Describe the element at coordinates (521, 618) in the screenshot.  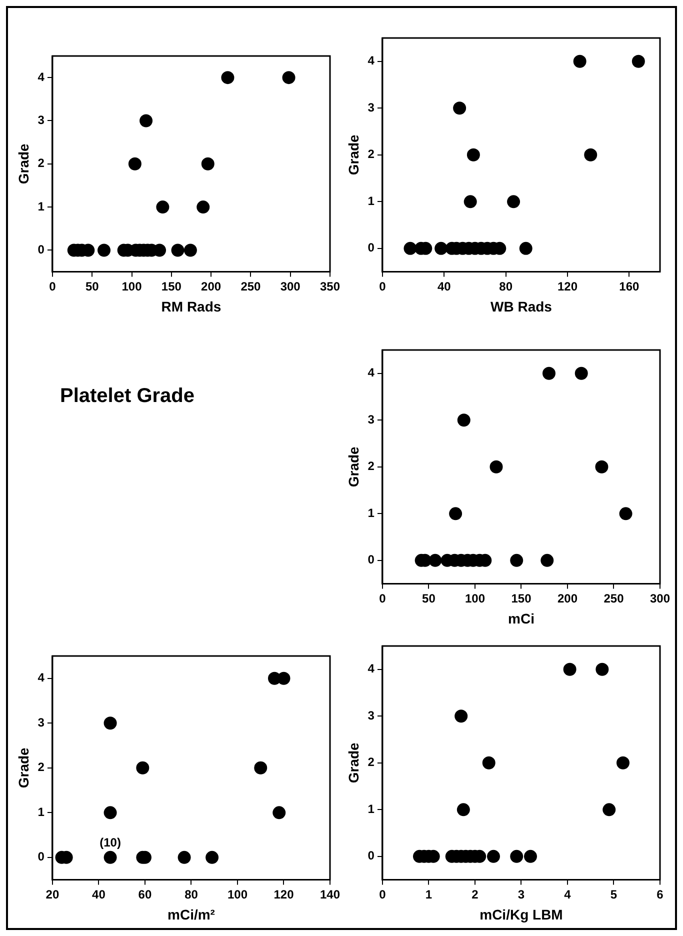
I see `x-axis-title: mCi` at that location.